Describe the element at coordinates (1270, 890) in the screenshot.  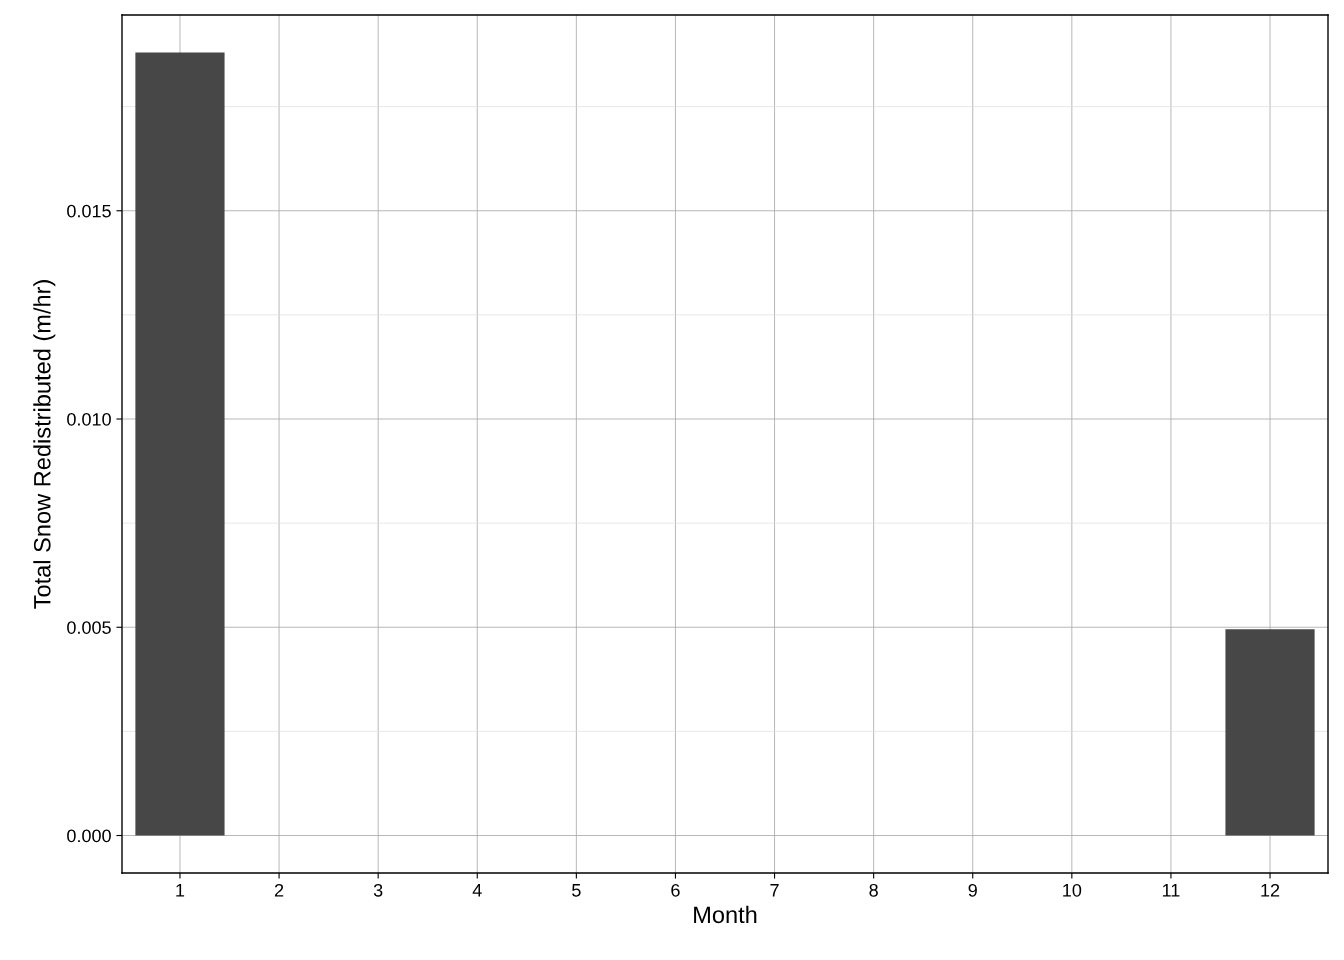
I see `x-tick-label: 12` at that location.